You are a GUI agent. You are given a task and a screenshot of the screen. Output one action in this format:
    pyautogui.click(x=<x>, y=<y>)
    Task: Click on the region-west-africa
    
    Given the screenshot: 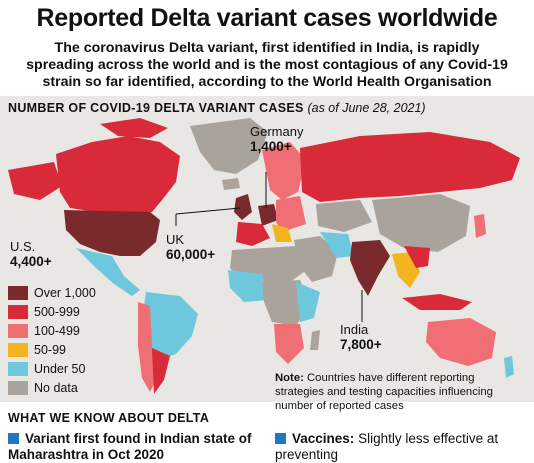 What is the action you would take?
    pyautogui.click(x=248, y=286)
    